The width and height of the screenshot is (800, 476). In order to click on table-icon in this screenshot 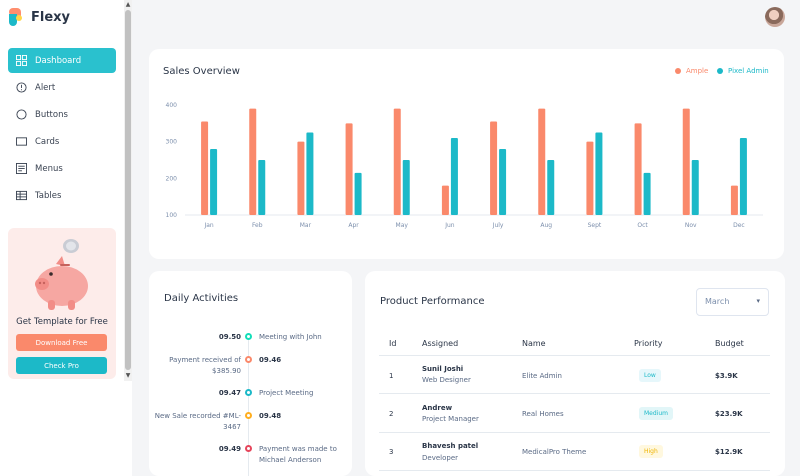, I will do `click(21, 195)`.